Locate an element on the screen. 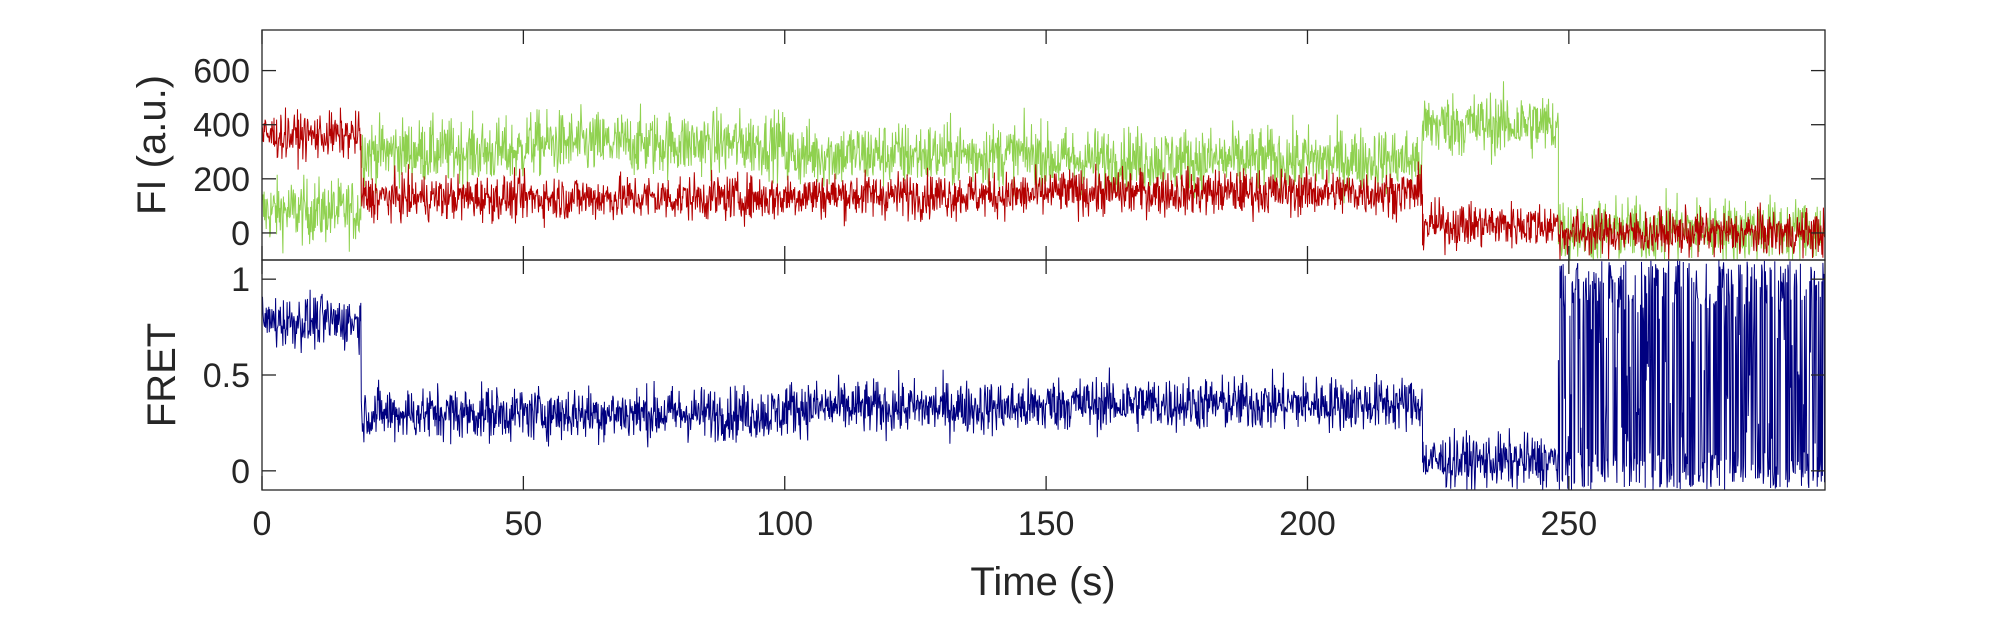 This screenshot has width=2005, height=630. time-x-axis-label: Time (s) is located at coordinates (1042, 582).